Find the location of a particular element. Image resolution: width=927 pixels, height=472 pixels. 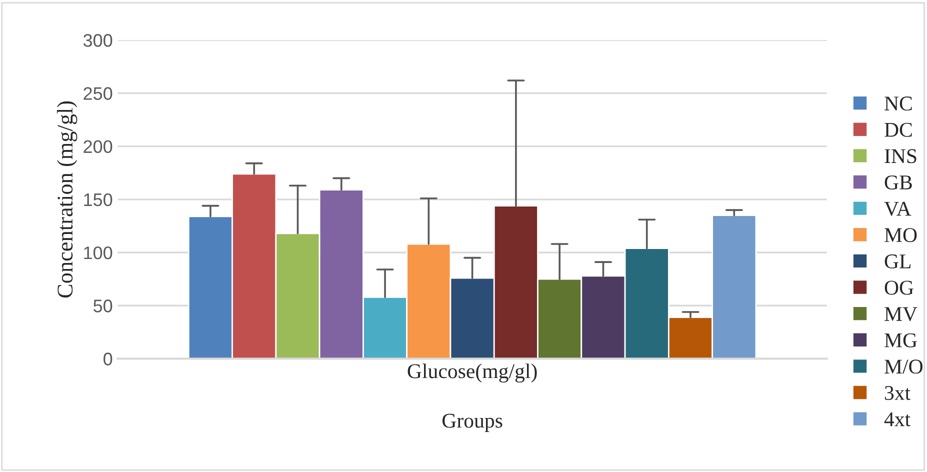

legend-label: OG is located at coordinates (899, 287).